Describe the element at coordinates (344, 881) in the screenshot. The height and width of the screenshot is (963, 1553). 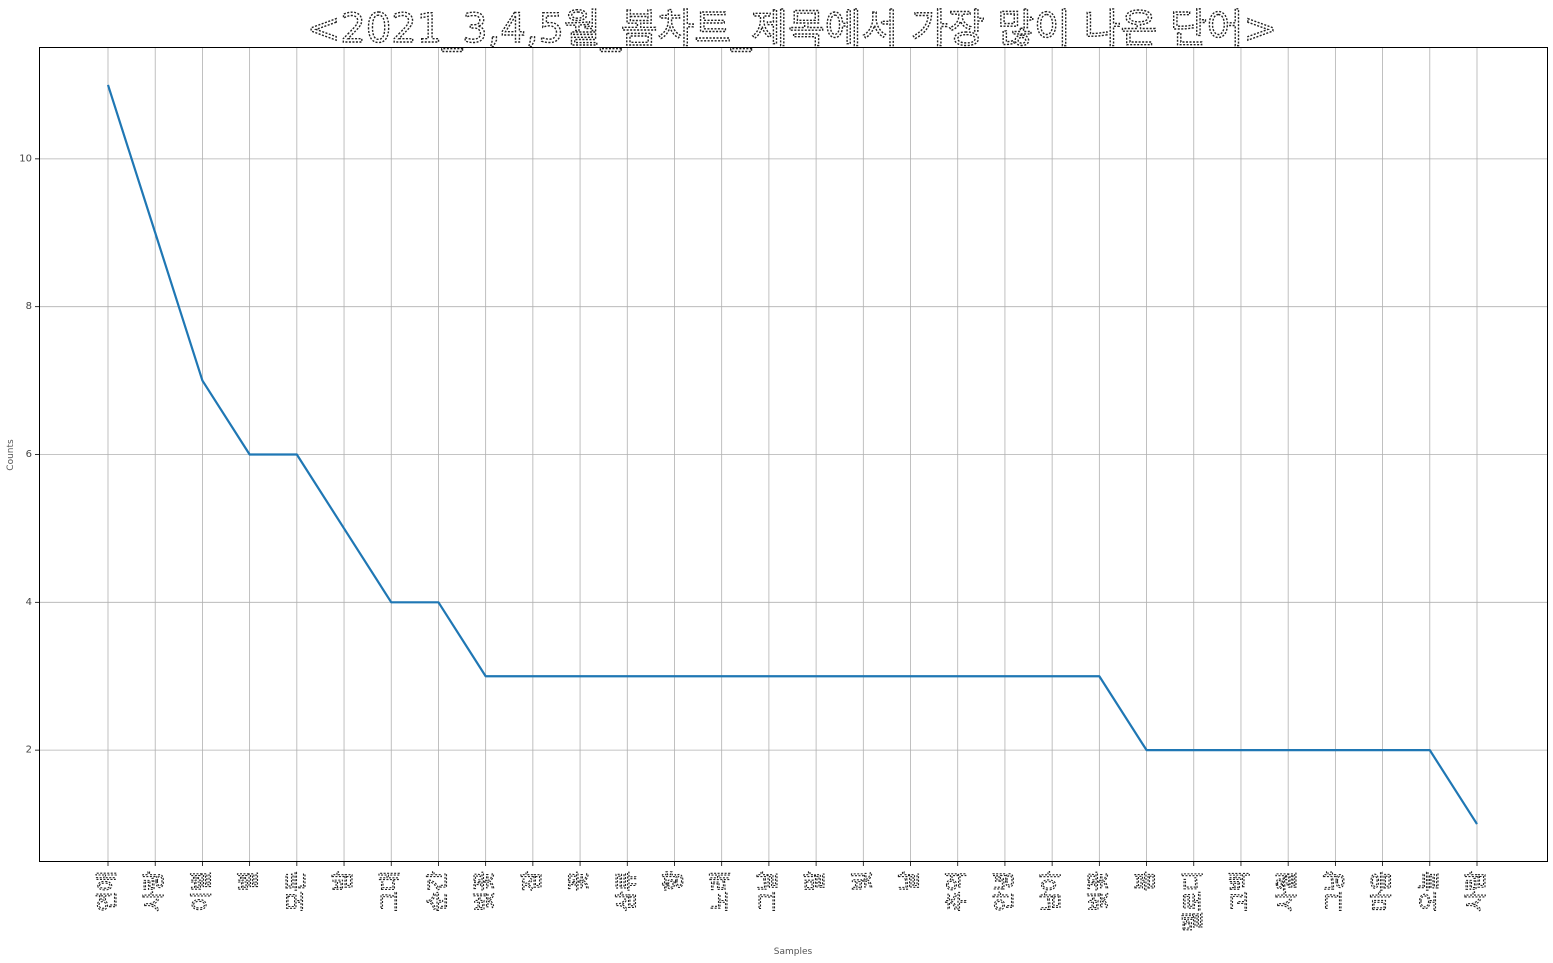
I see `x-tick-label: 밤` at that location.